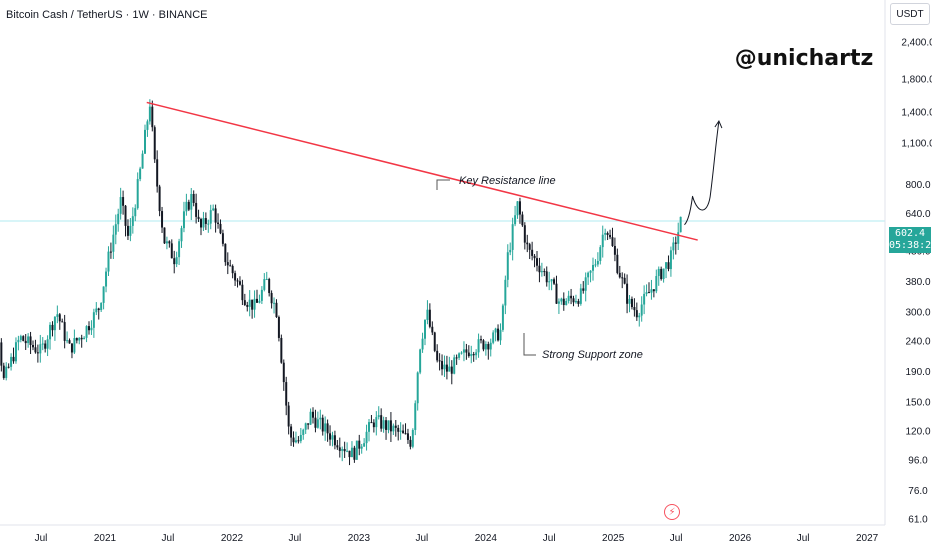 The height and width of the screenshot is (550, 932). Describe the element at coordinates (917, 313) in the screenshot. I see `price-axis-tick-label: 300.0` at that location.